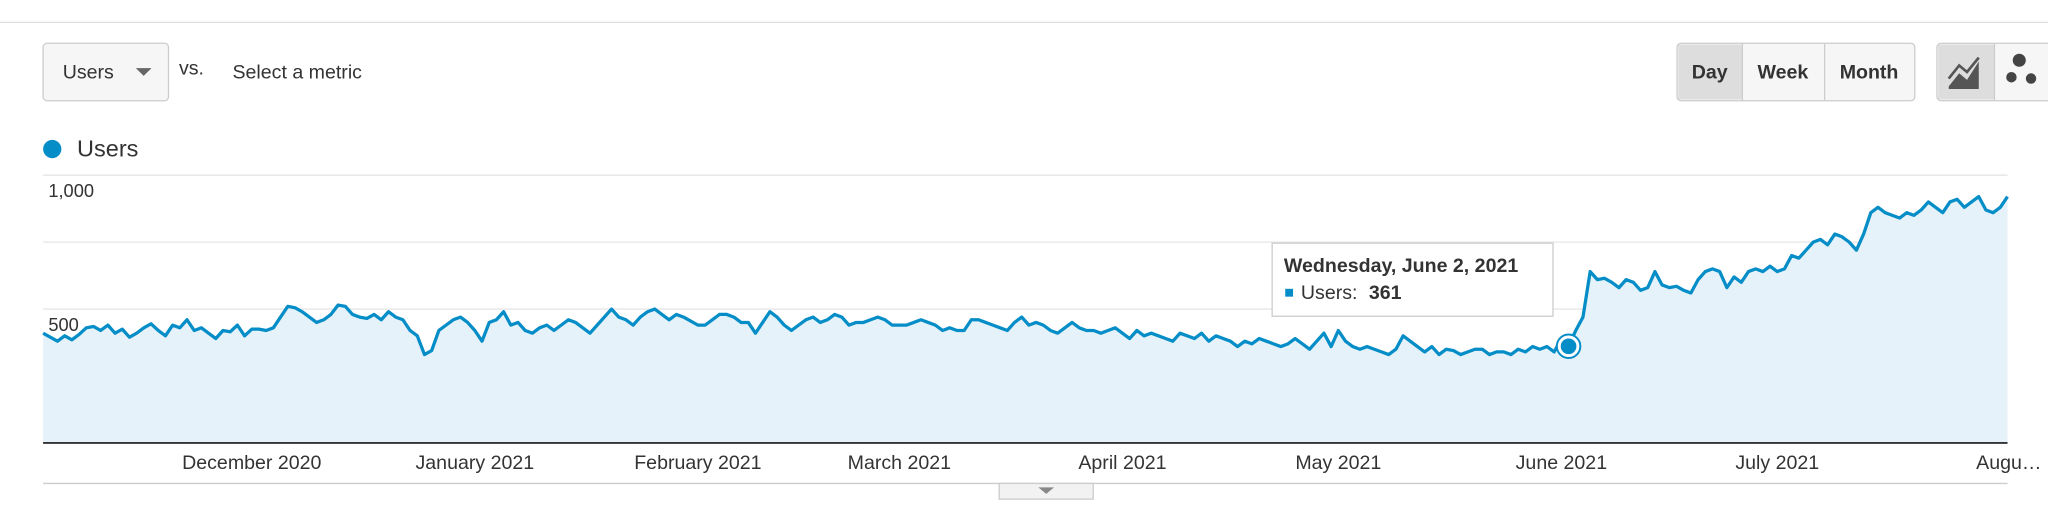 The image size is (2048, 528). Describe the element at coordinates (899, 463) in the screenshot. I see `x-tick-label: March 2021` at that location.